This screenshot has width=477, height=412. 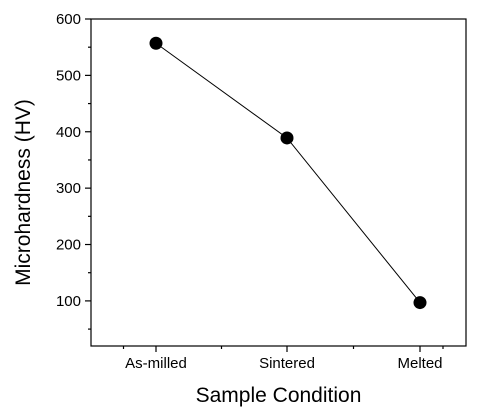 What do you see at coordinates (68, 132) in the screenshot?
I see `y-tick-label: 400` at bounding box center [68, 132].